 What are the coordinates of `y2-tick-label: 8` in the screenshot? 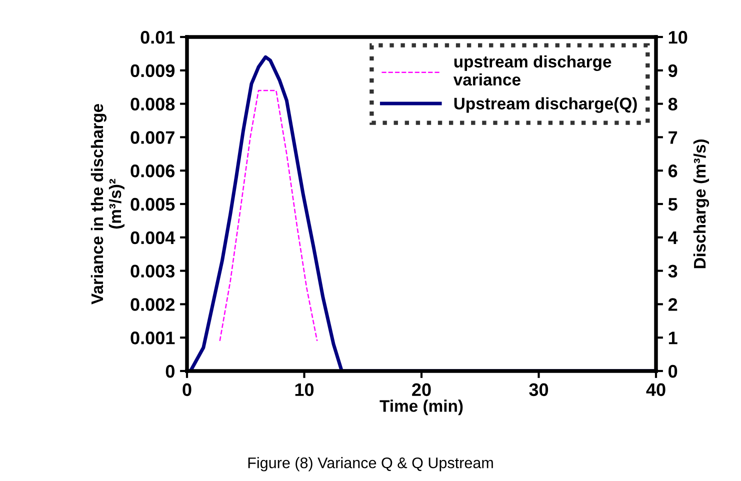 It's located at (673, 104).